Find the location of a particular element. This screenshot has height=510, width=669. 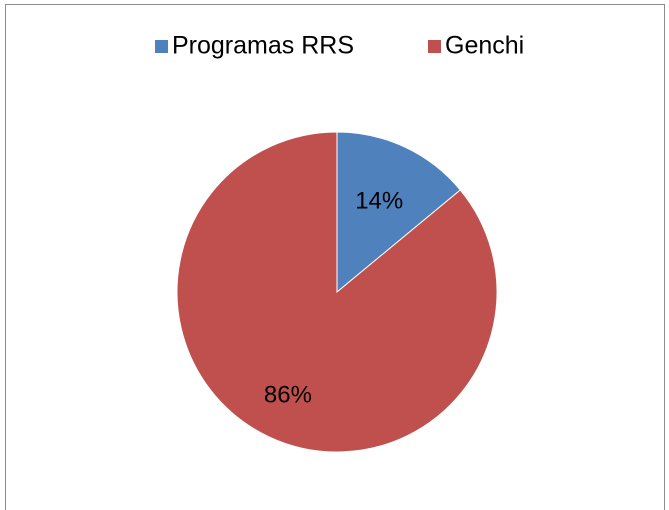

legend-label: Genchi is located at coordinates (484, 46).